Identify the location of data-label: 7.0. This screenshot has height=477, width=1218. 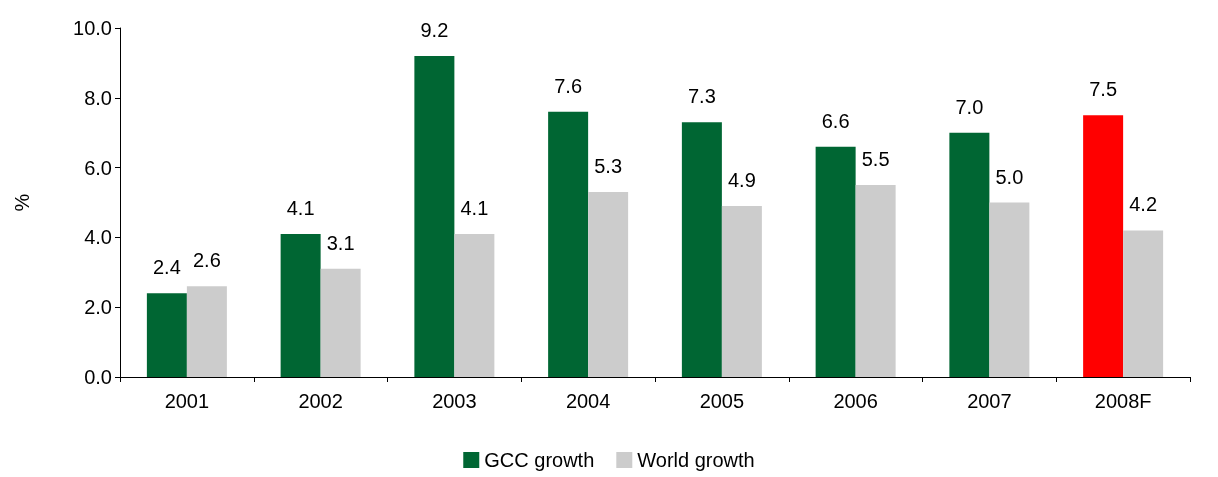
(969, 106).